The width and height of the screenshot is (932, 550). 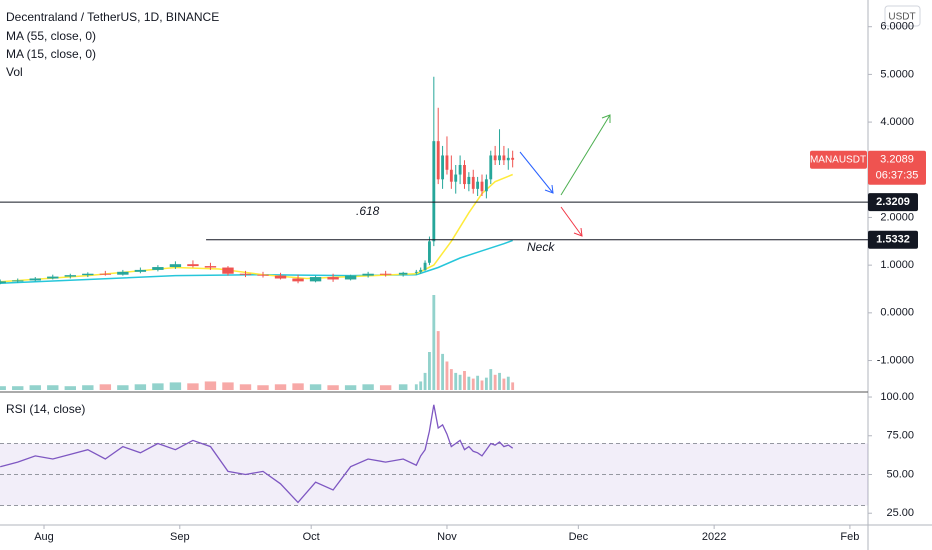 What do you see at coordinates (368, 211) in the screenshot?
I see `annotation: .618` at bounding box center [368, 211].